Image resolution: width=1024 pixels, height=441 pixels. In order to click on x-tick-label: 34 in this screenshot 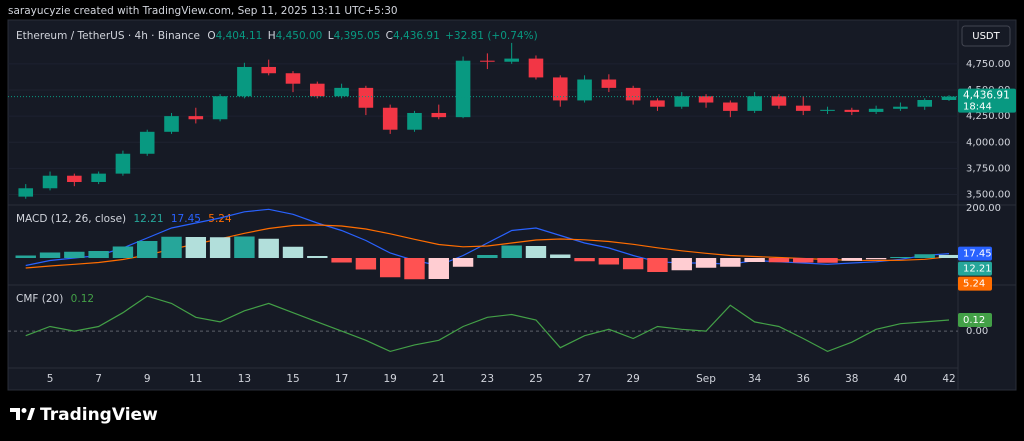, I will do `click(755, 379)`.